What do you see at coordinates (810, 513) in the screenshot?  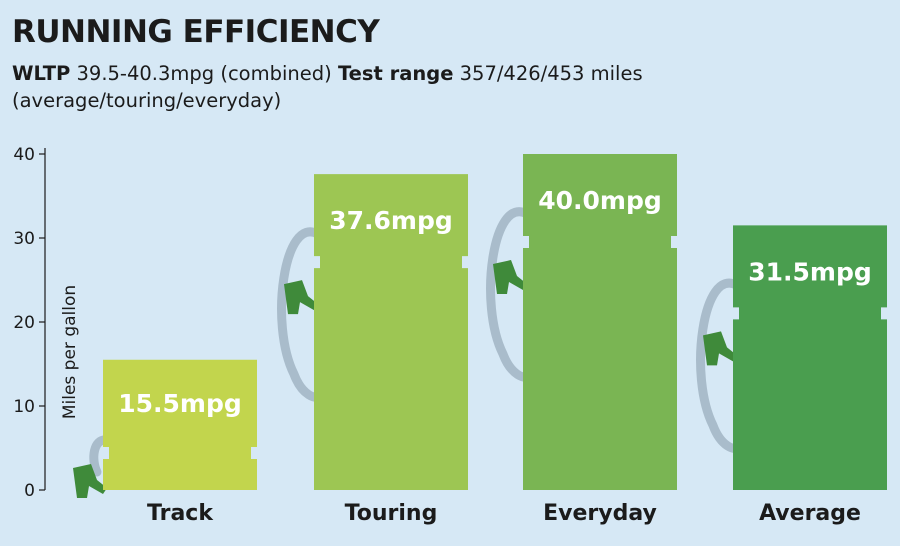 I see `category-label: Average` at bounding box center [810, 513].